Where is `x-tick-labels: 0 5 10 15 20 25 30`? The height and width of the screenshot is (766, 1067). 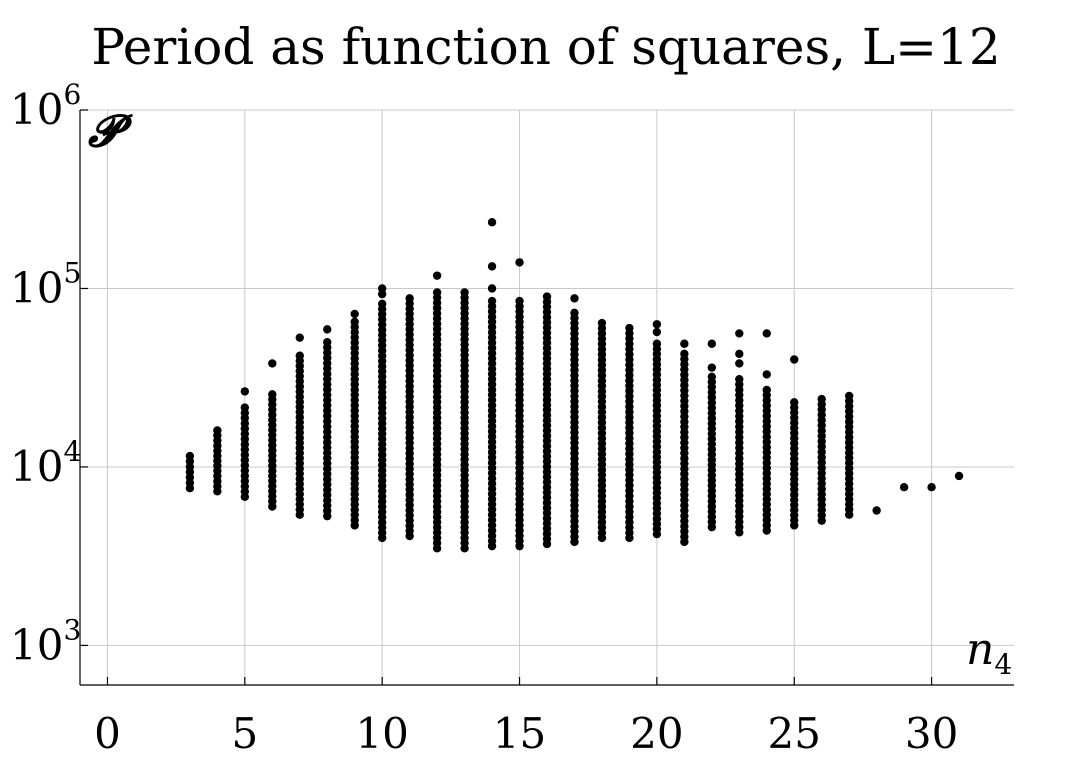 x-tick-labels: 0 5 10 15 20 25 30 is located at coordinates (526, 717).